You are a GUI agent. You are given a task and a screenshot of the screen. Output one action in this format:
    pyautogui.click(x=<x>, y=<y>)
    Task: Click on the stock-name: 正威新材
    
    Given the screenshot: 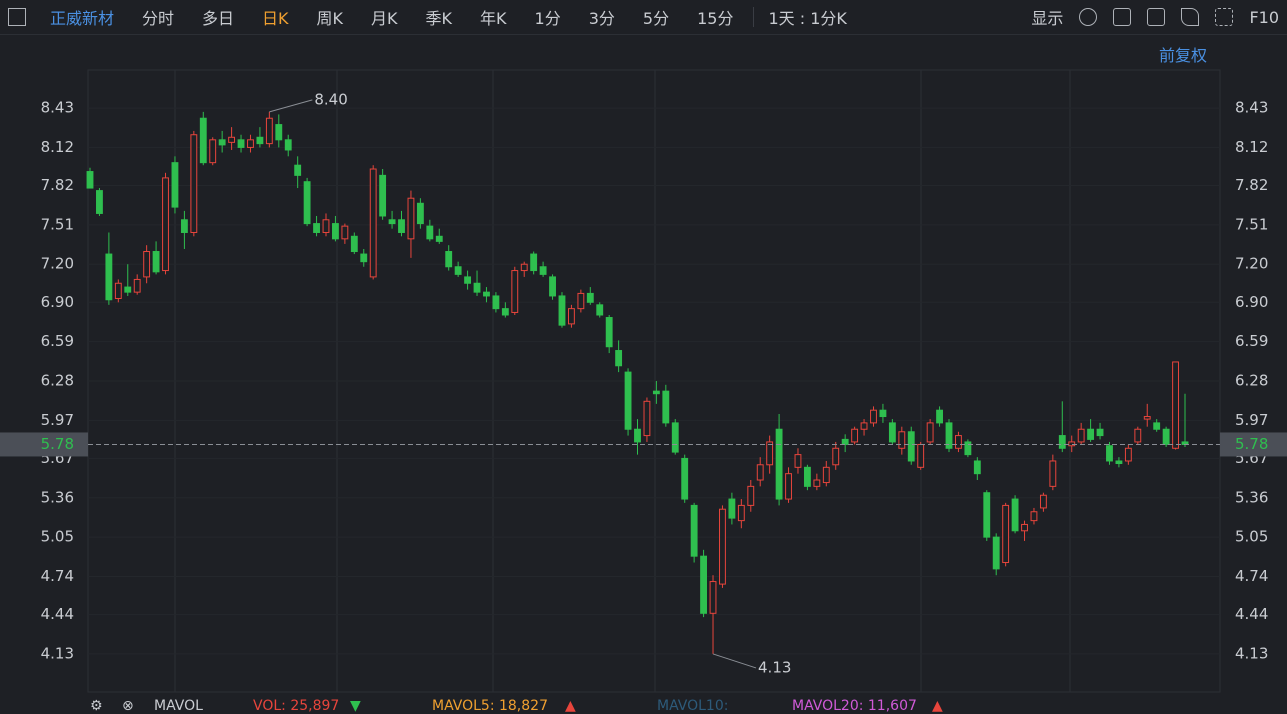 What is the action you would take?
    pyautogui.click(x=82, y=18)
    